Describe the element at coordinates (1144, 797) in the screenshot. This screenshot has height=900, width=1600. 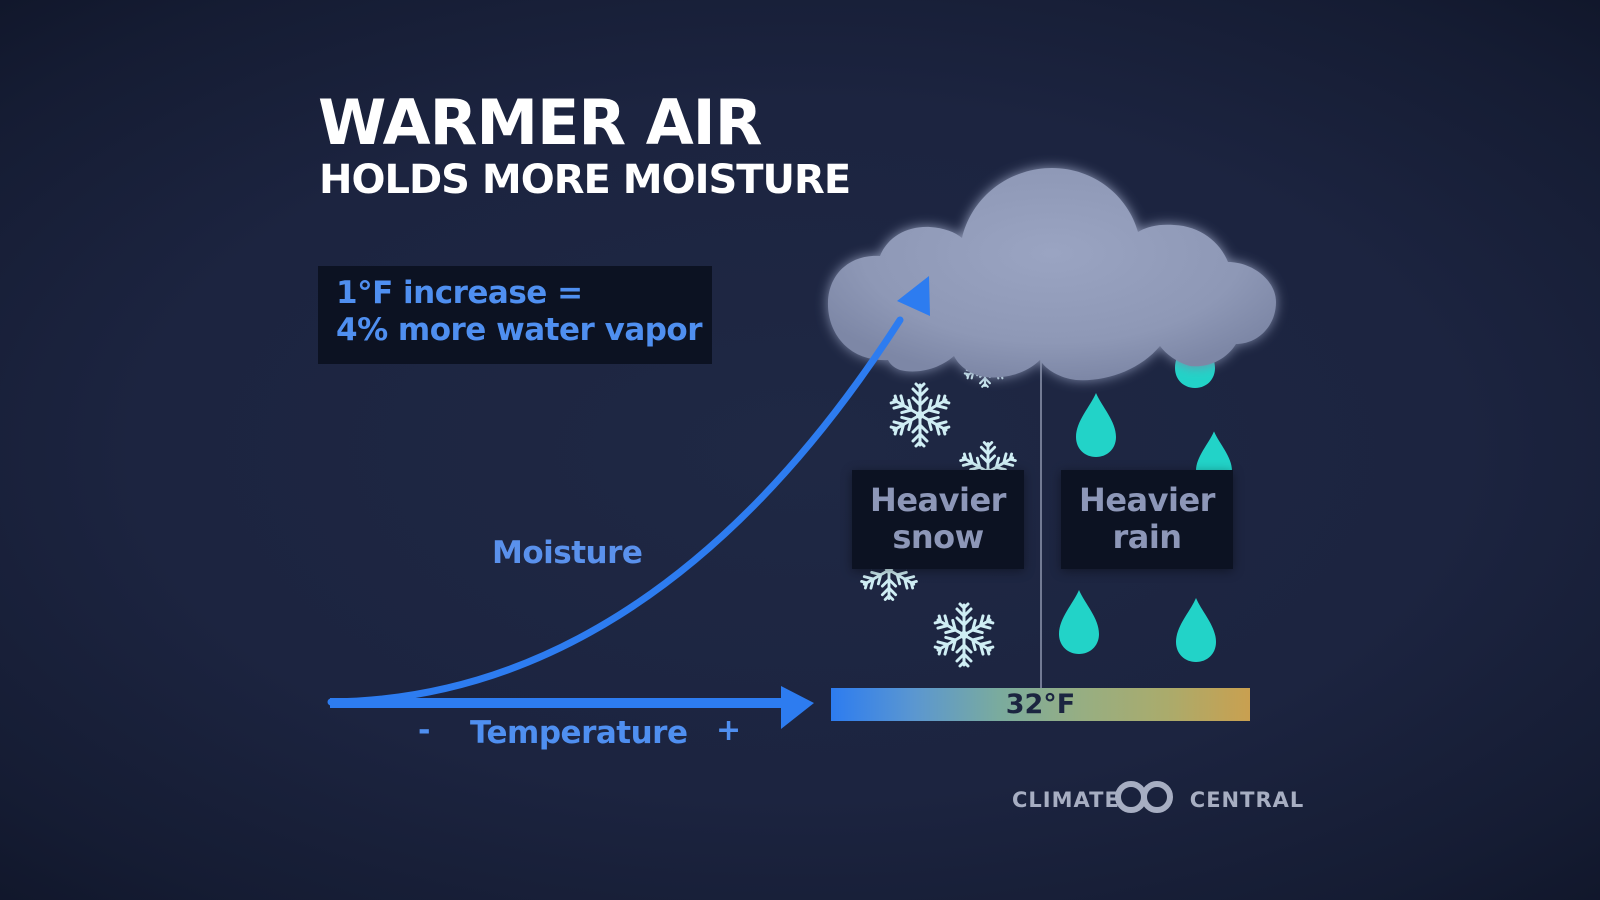
I see `climate-central-logo-icon` at that location.